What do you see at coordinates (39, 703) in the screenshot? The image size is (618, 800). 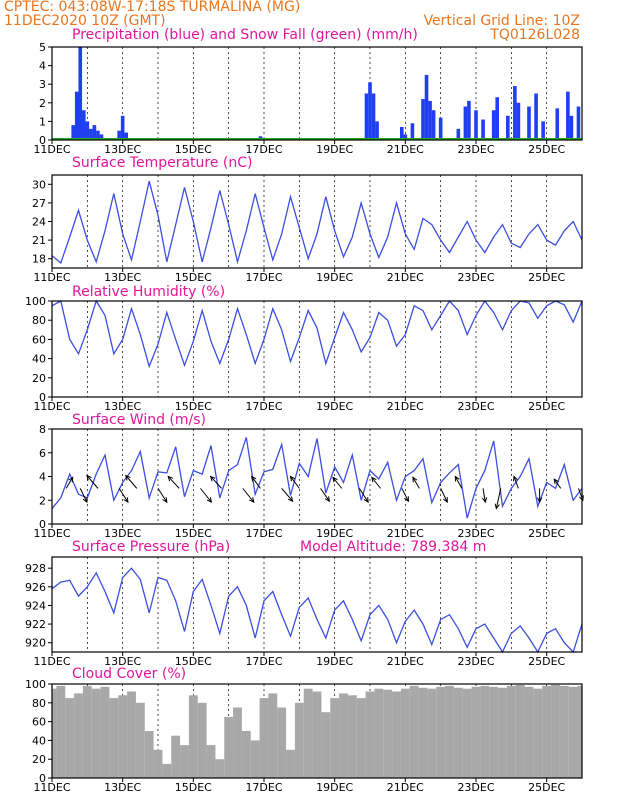 I see `cloud-ytick-label: 80` at bounding box center [39, 703].